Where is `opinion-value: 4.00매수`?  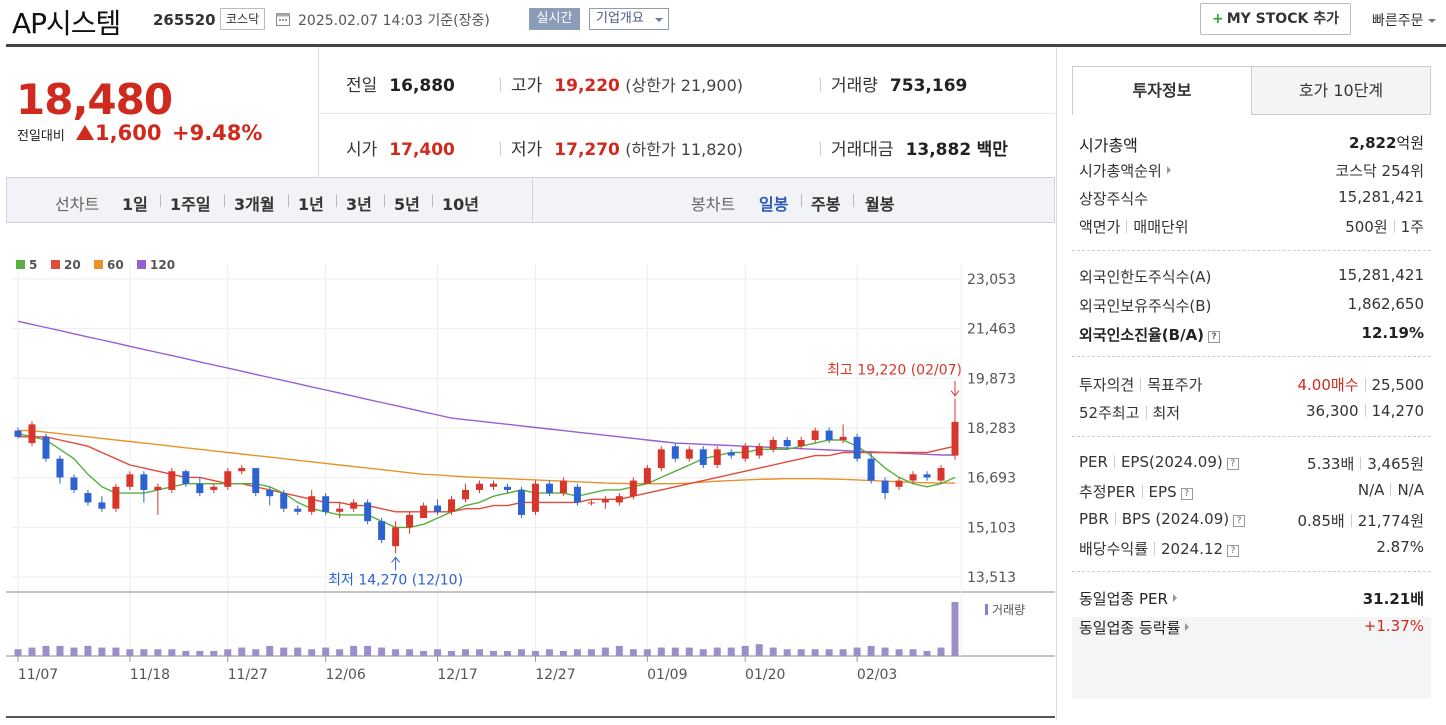 opinion-value: 4.00매수 is located at coordinates (1328, 385).